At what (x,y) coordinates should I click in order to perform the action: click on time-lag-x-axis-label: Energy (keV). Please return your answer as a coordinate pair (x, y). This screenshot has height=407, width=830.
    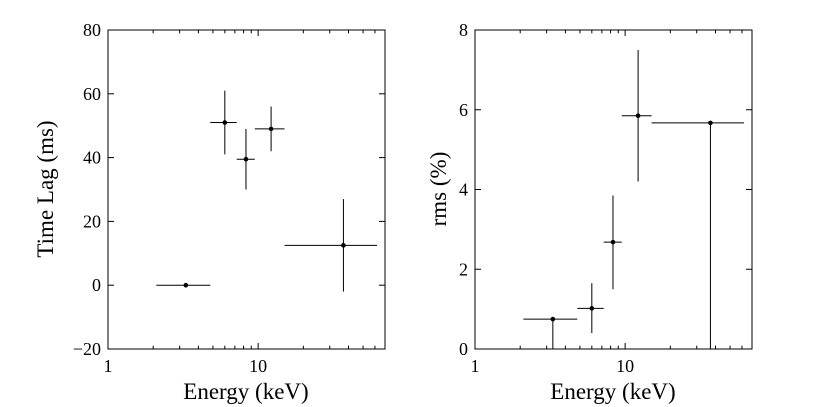
    Looking at the image, I should click on (245, 391).